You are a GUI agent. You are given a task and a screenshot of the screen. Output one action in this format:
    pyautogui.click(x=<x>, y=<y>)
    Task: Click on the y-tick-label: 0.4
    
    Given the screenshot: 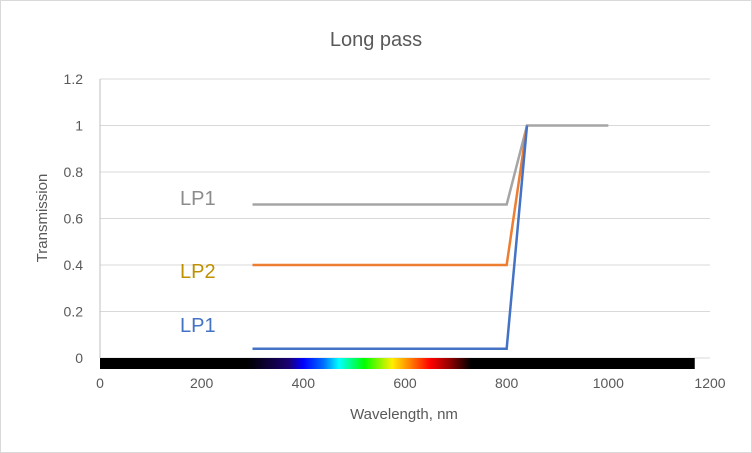 What is the action you would take?
    pyautogui.click(x=74, y=265)
    